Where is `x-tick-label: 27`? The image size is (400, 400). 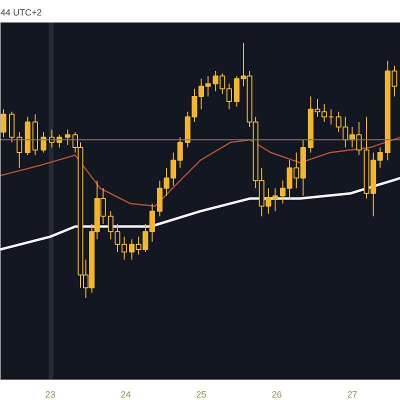 x-tick-label: 27 is located at coordinates (352, 395).